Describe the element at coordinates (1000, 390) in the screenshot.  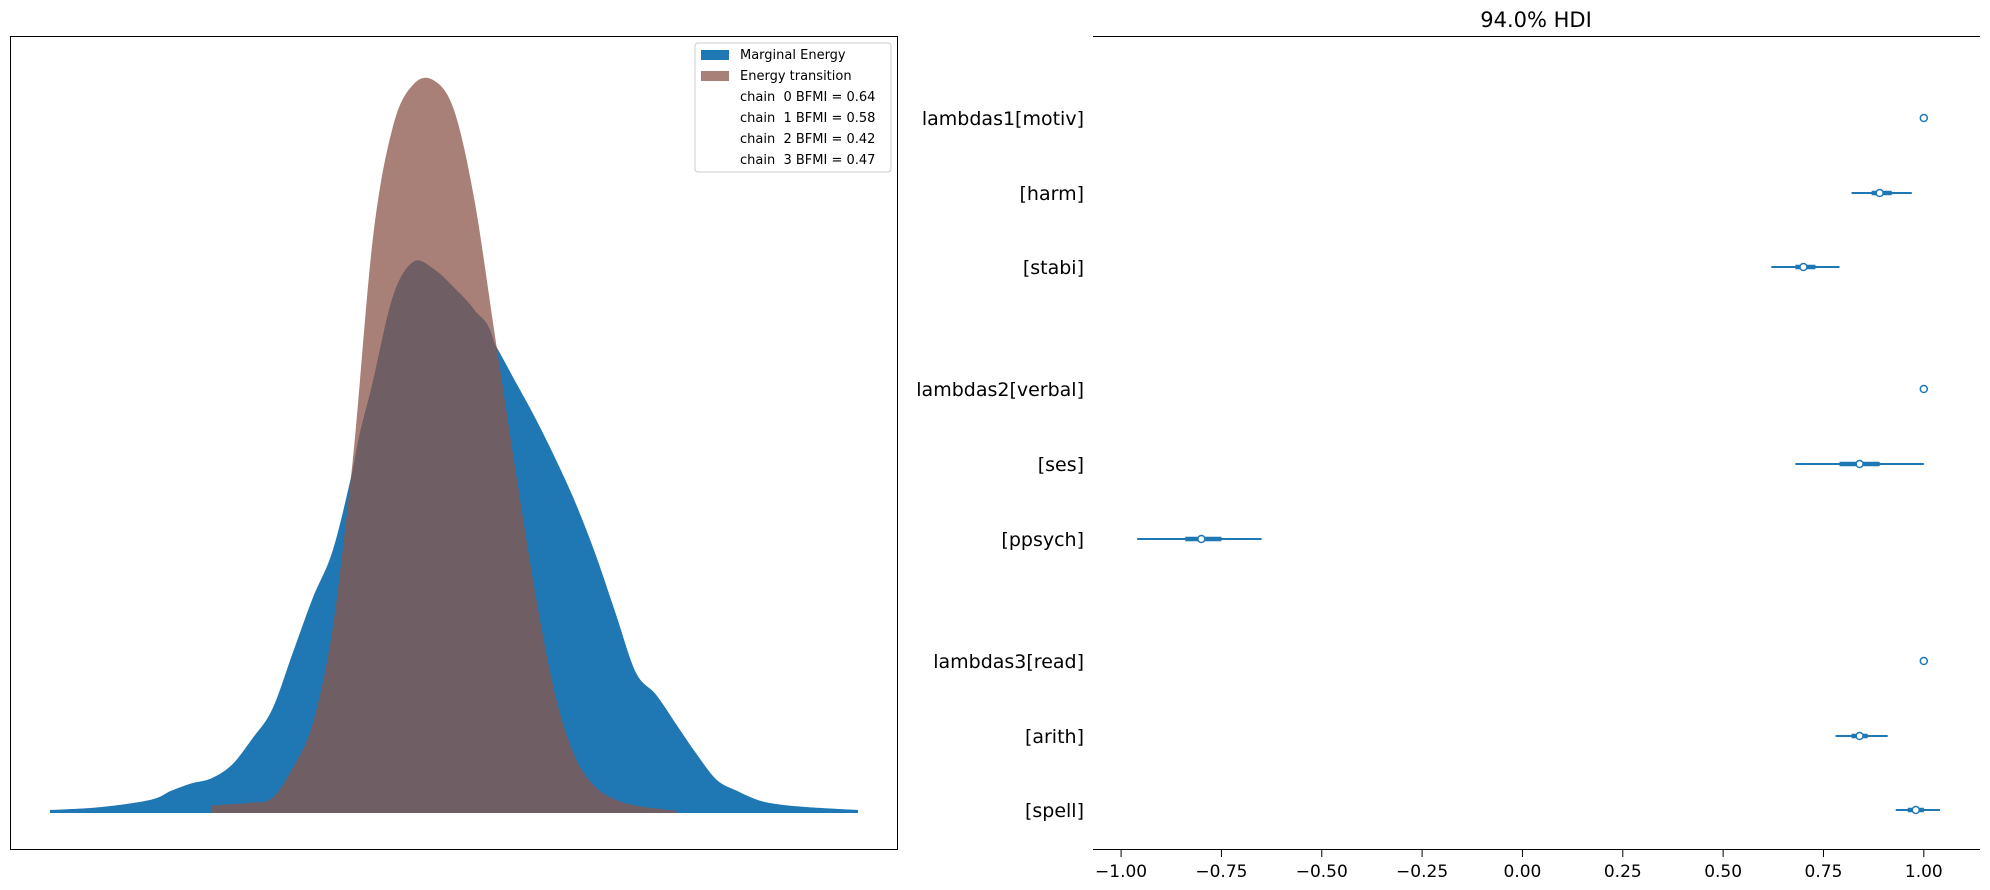
I see `forest-row-label: lambdas2[verbal]` at that location.